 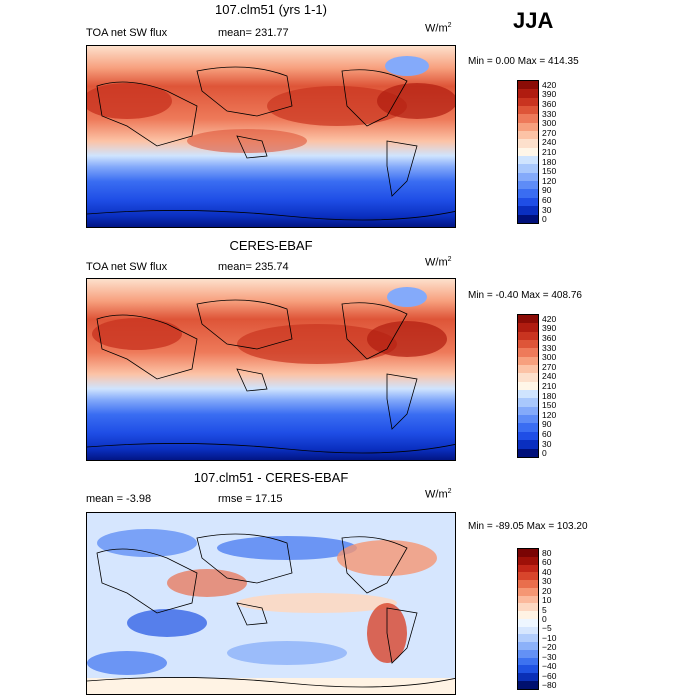 What do you see at coordinates (549, 161) in the screenshot?
I see `colorbar-tick-label: 180` at bounding box center [549, 161].